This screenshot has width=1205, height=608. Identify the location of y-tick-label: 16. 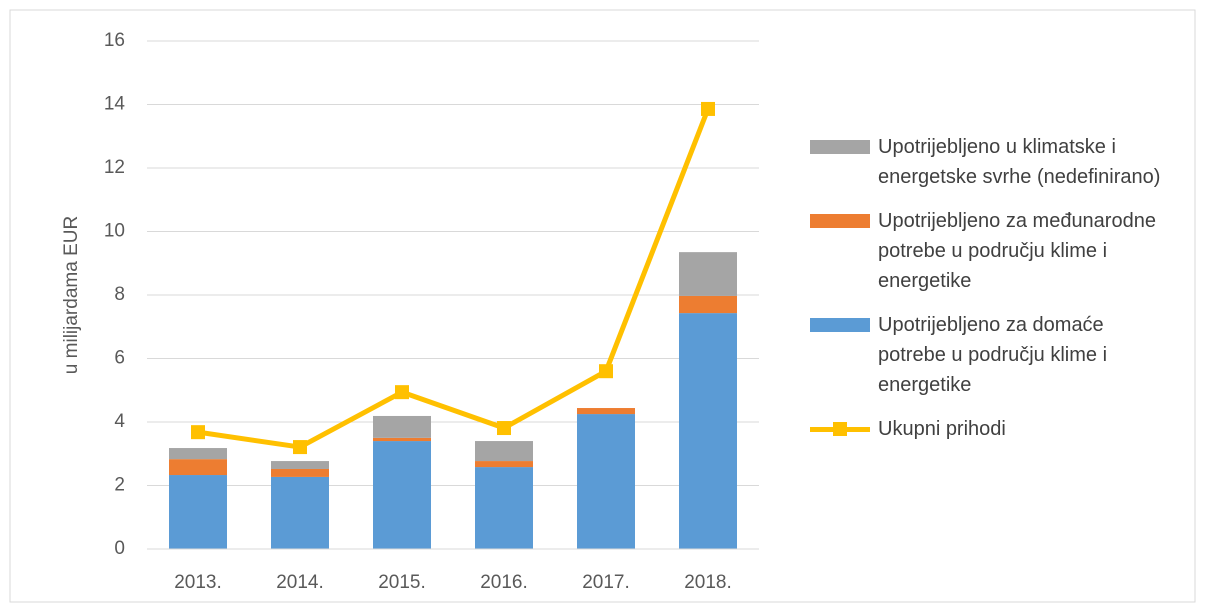
(114, 40).